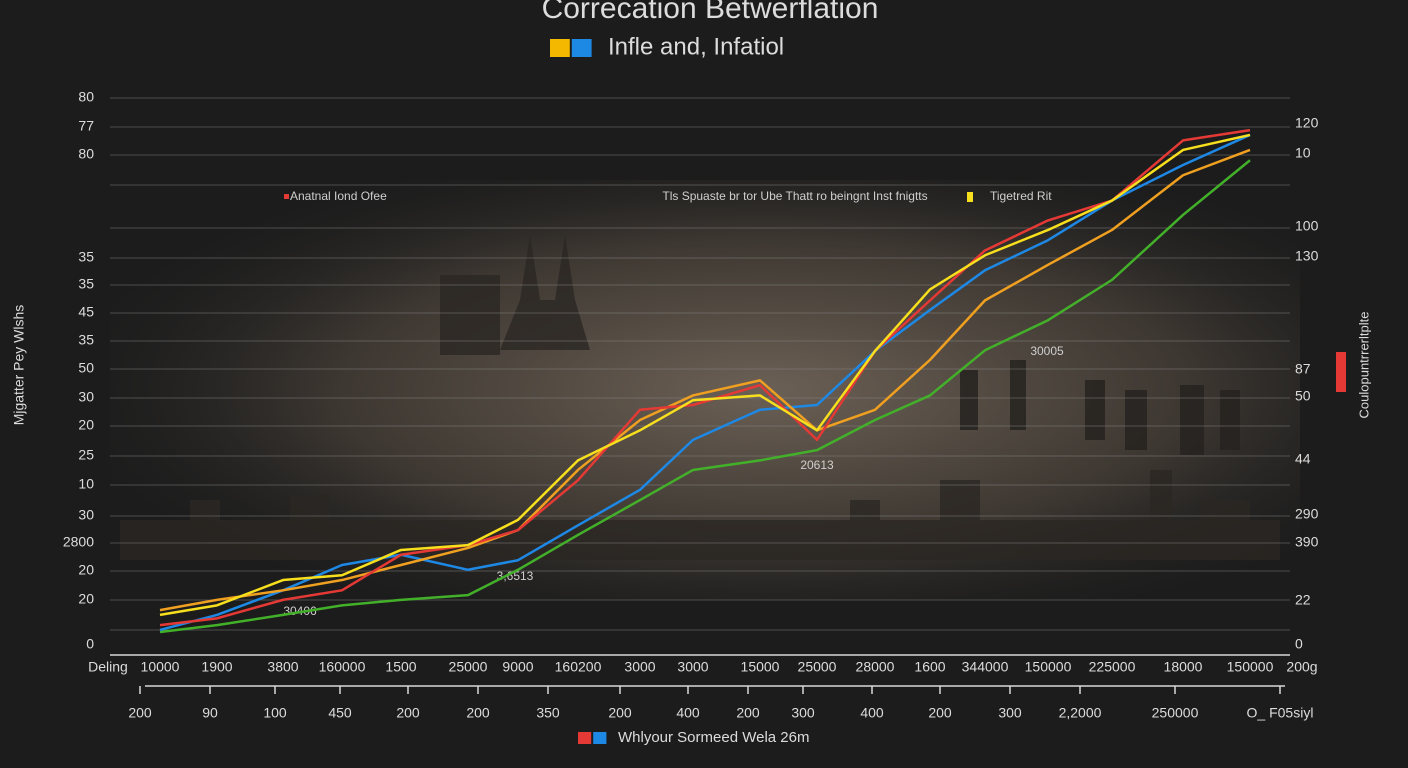 This screenshot has height=768, width=1408. What do you see at coordinates (86, 455) in the screenshot?
I see `y-tick-label: 25` at bounding box center [86, 455].